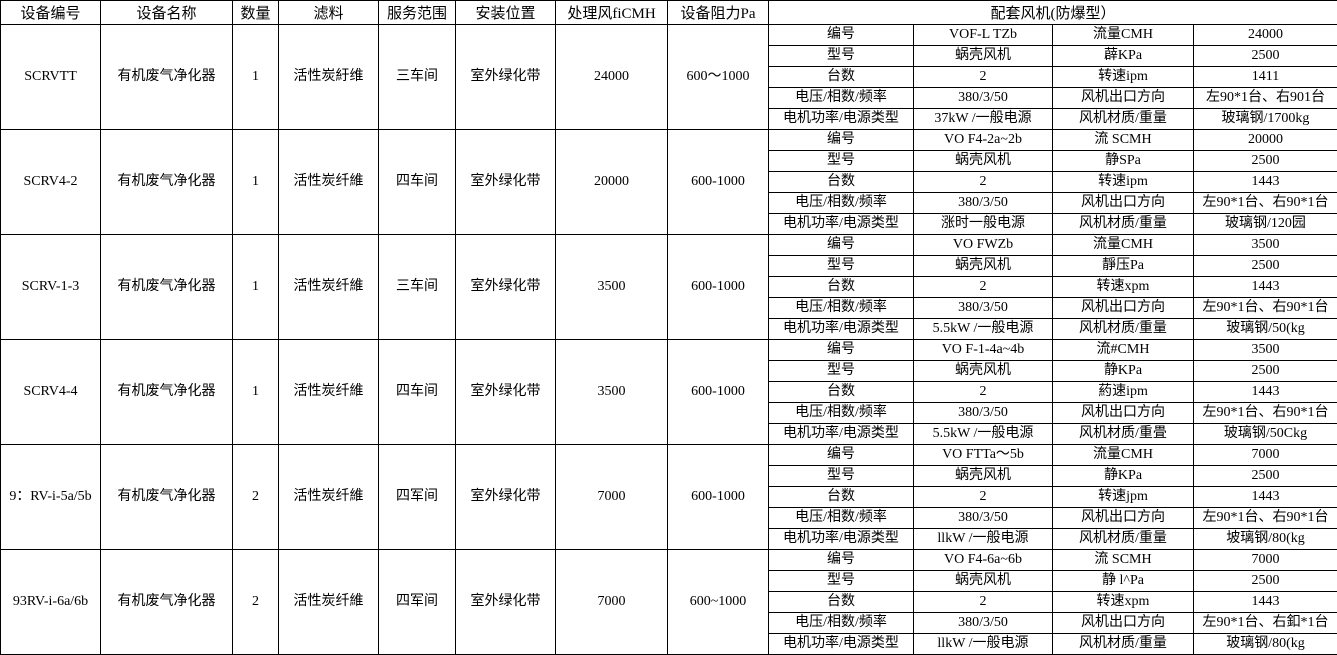  I want to click on fan-param-value: 玻璃钢/1700kg, so click(1265, 119).